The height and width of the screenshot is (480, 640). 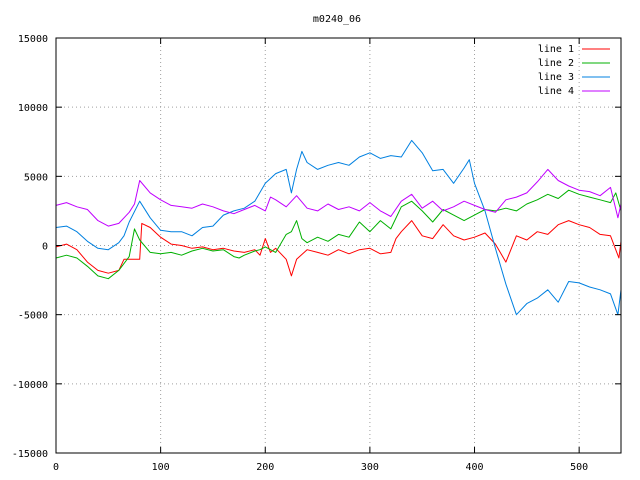 I want to click on chart-title: m0240_06, so click(x=337, y=19).